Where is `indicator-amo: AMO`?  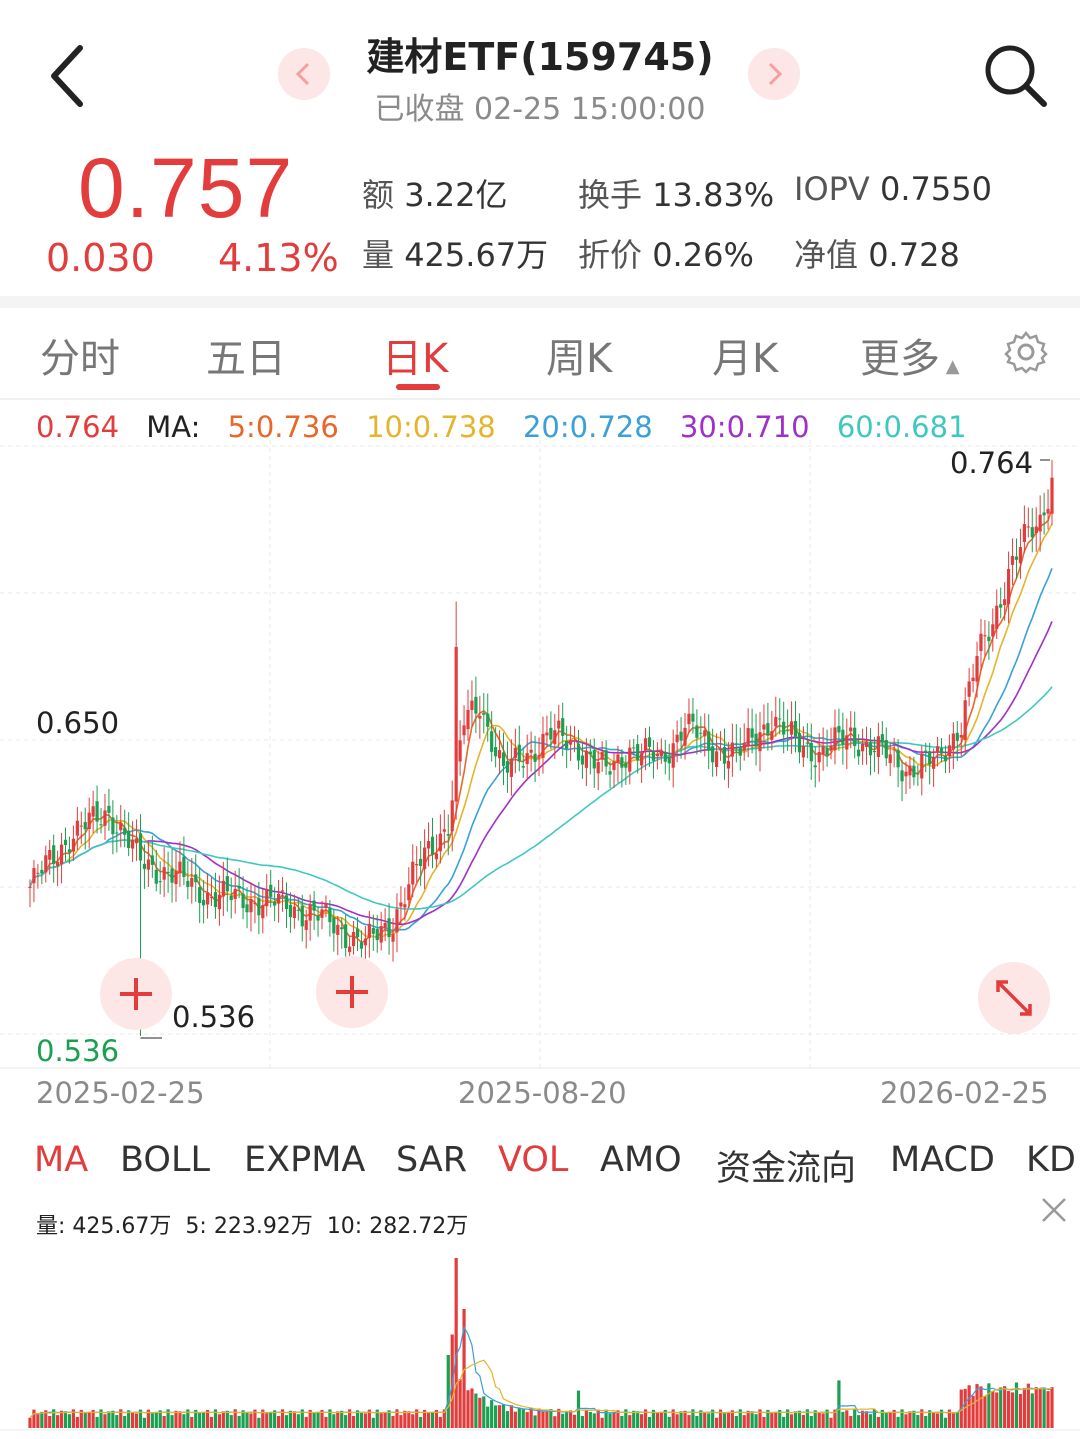 indicator-amo: AMO is located at coordinates (641, 1160).